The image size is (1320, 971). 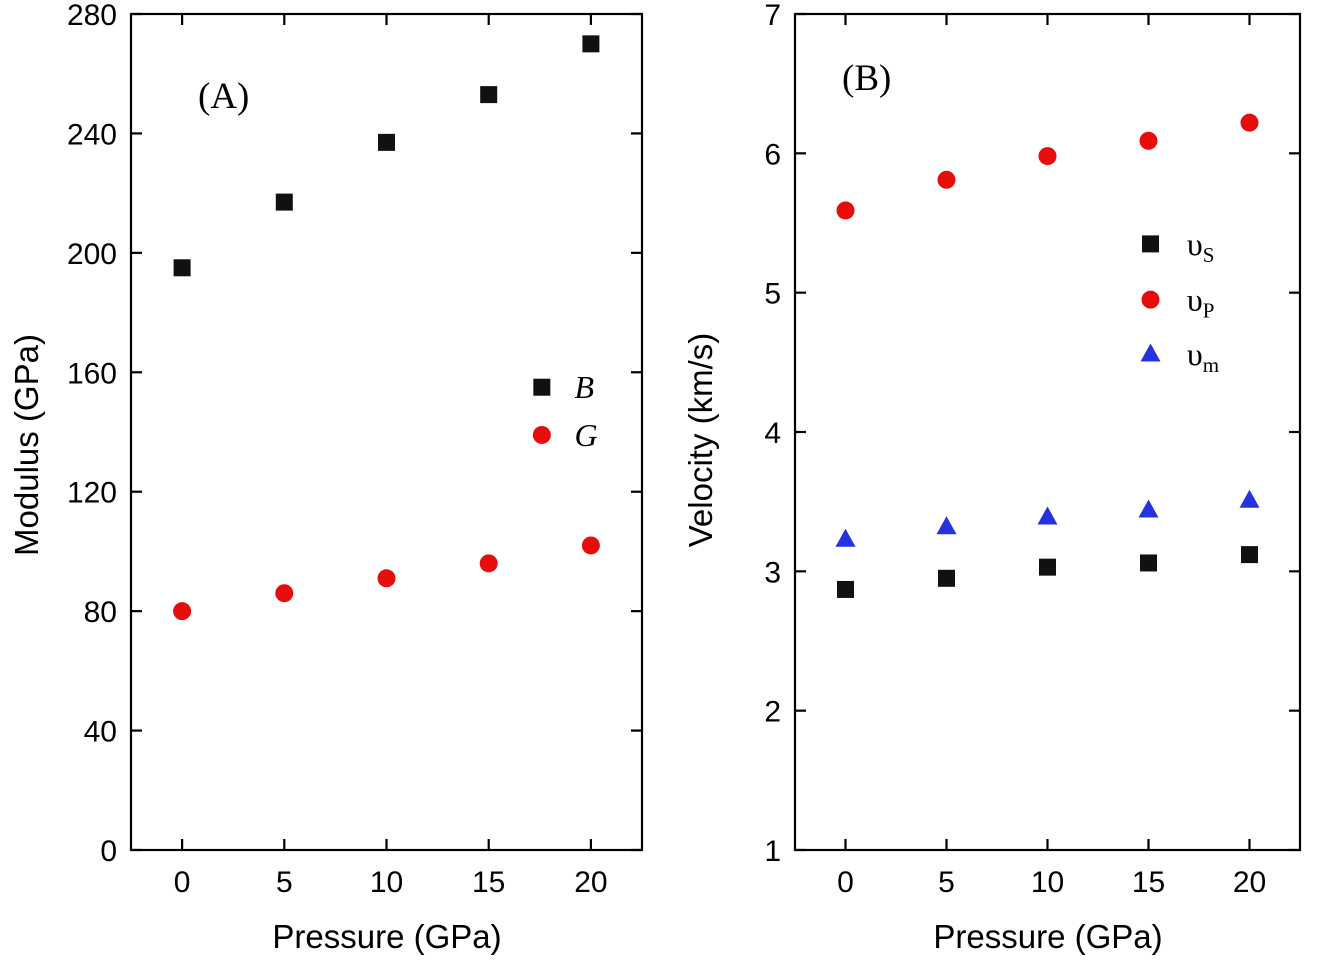 I want to click on legend-marker-B, so click(x=542, y=387).